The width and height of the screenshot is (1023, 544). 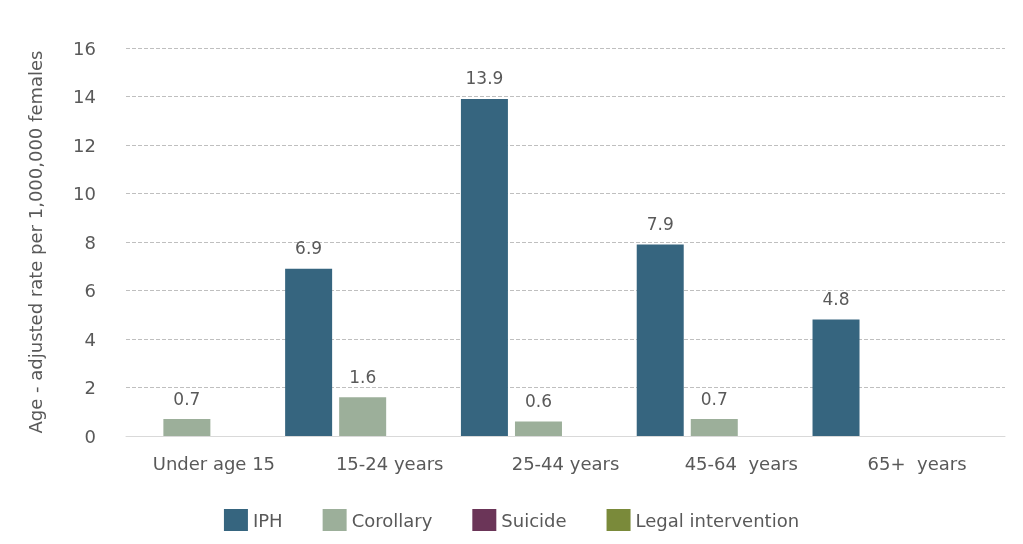 What do you see at coordinates (717, 520) in the screenshot?
I see `legend-label: Legal intervention` at bounding box center [717, 520].